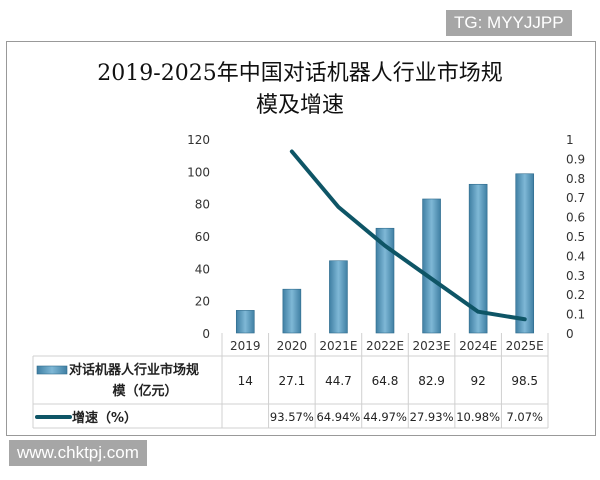 Image resolution: width=600 pixels, height=480 pixels. I want to click on growth-line, so click(408, 235).